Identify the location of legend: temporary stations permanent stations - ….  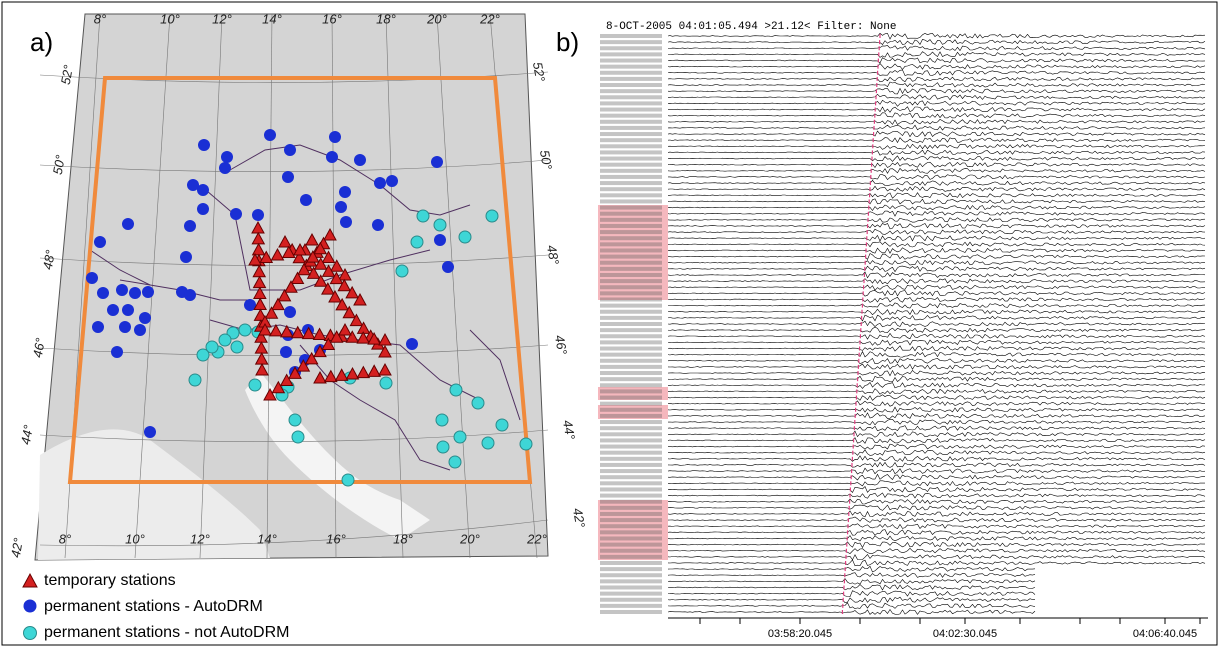
(155, 606).